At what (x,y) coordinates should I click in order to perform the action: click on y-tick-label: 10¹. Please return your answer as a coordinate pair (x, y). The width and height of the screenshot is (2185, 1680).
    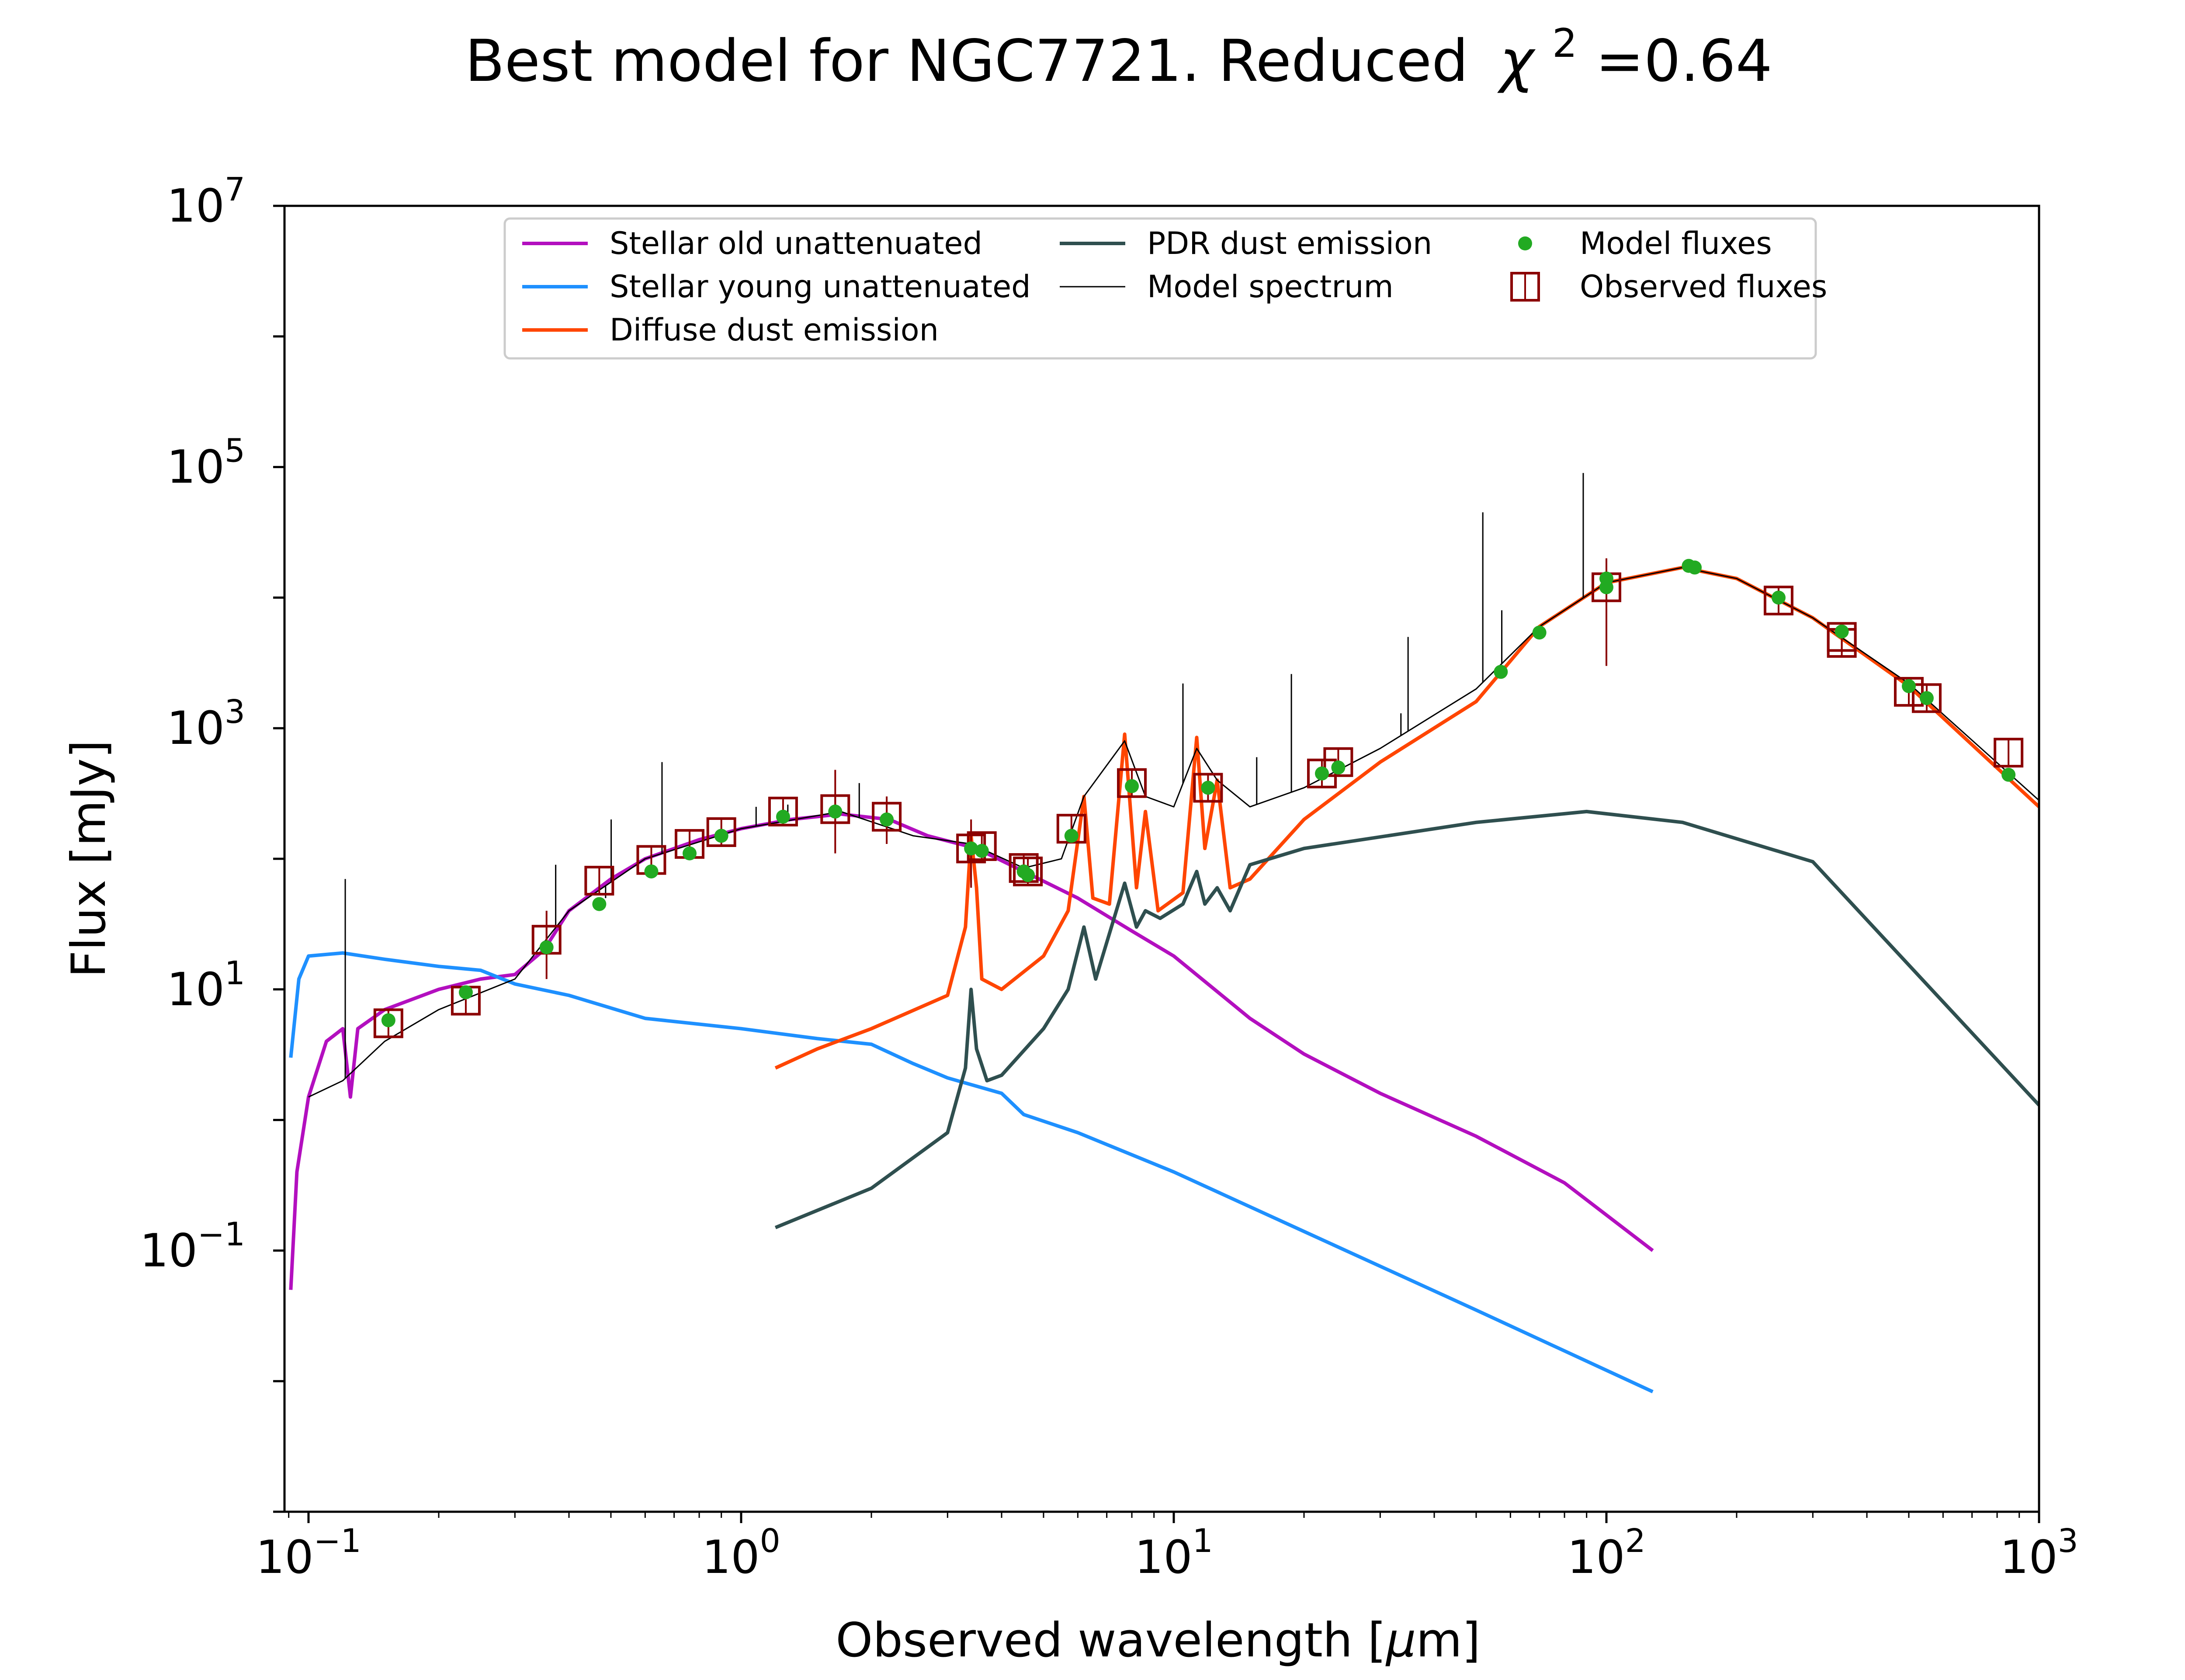
    Looking at the image, I should click on (206, 985).